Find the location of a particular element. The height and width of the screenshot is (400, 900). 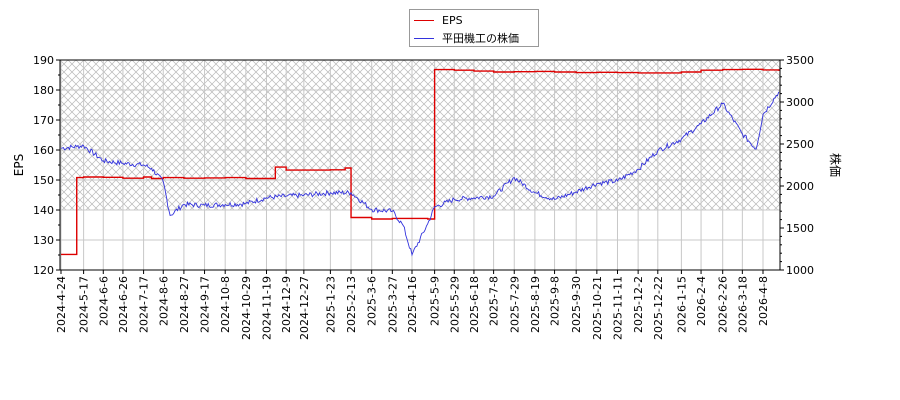

x-tick-label: 2026-1-15 is located at coordinates (681, 304).